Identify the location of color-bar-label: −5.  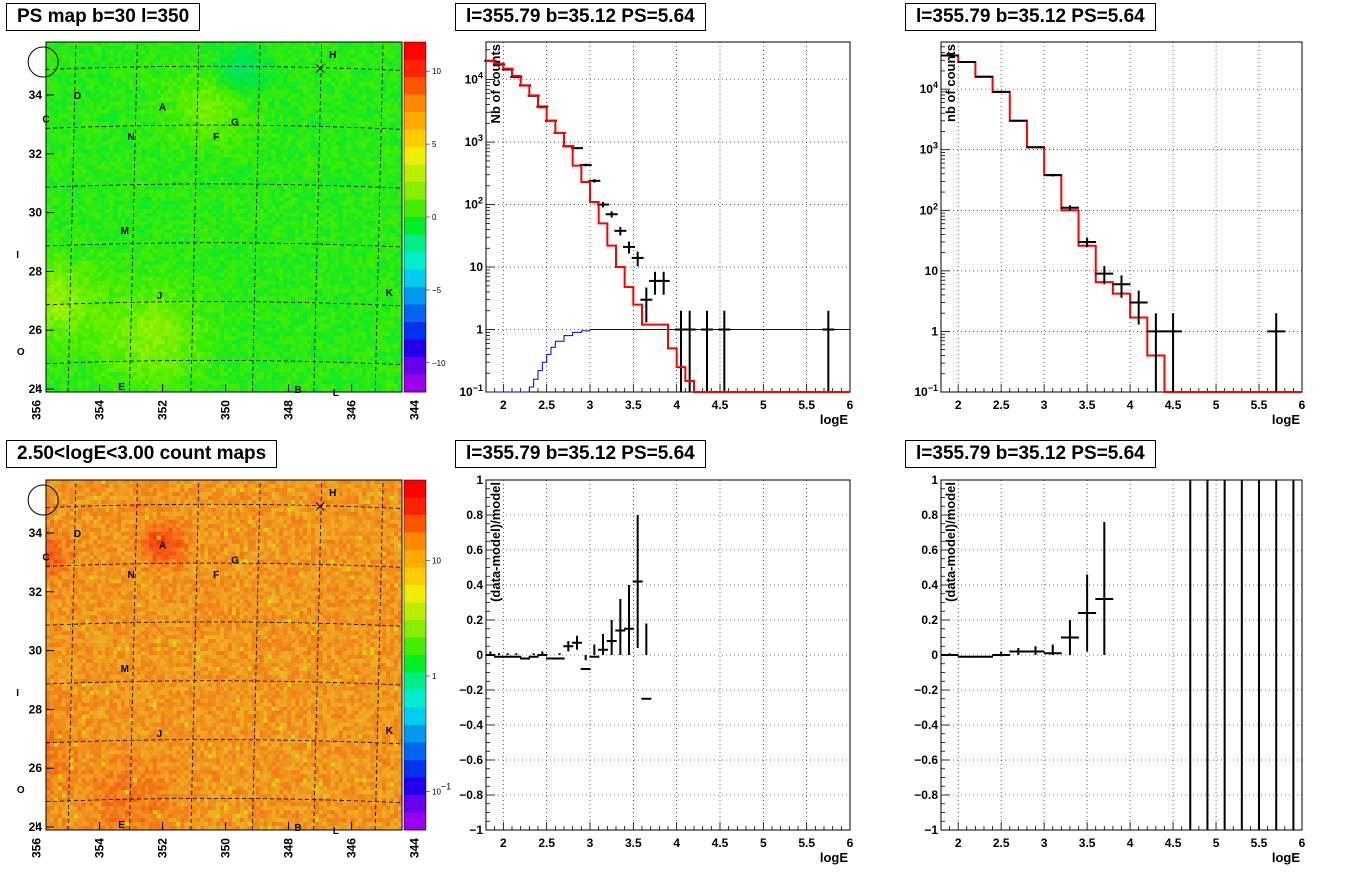
(437, 290).